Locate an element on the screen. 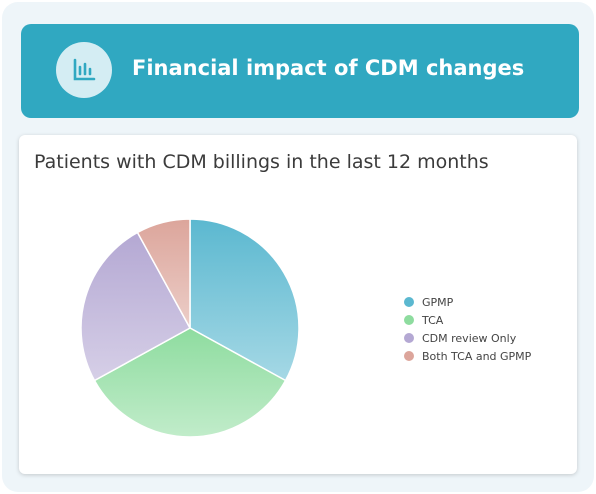  page-title: Financial impact of CDM changes is located at coordinates (328, 68).